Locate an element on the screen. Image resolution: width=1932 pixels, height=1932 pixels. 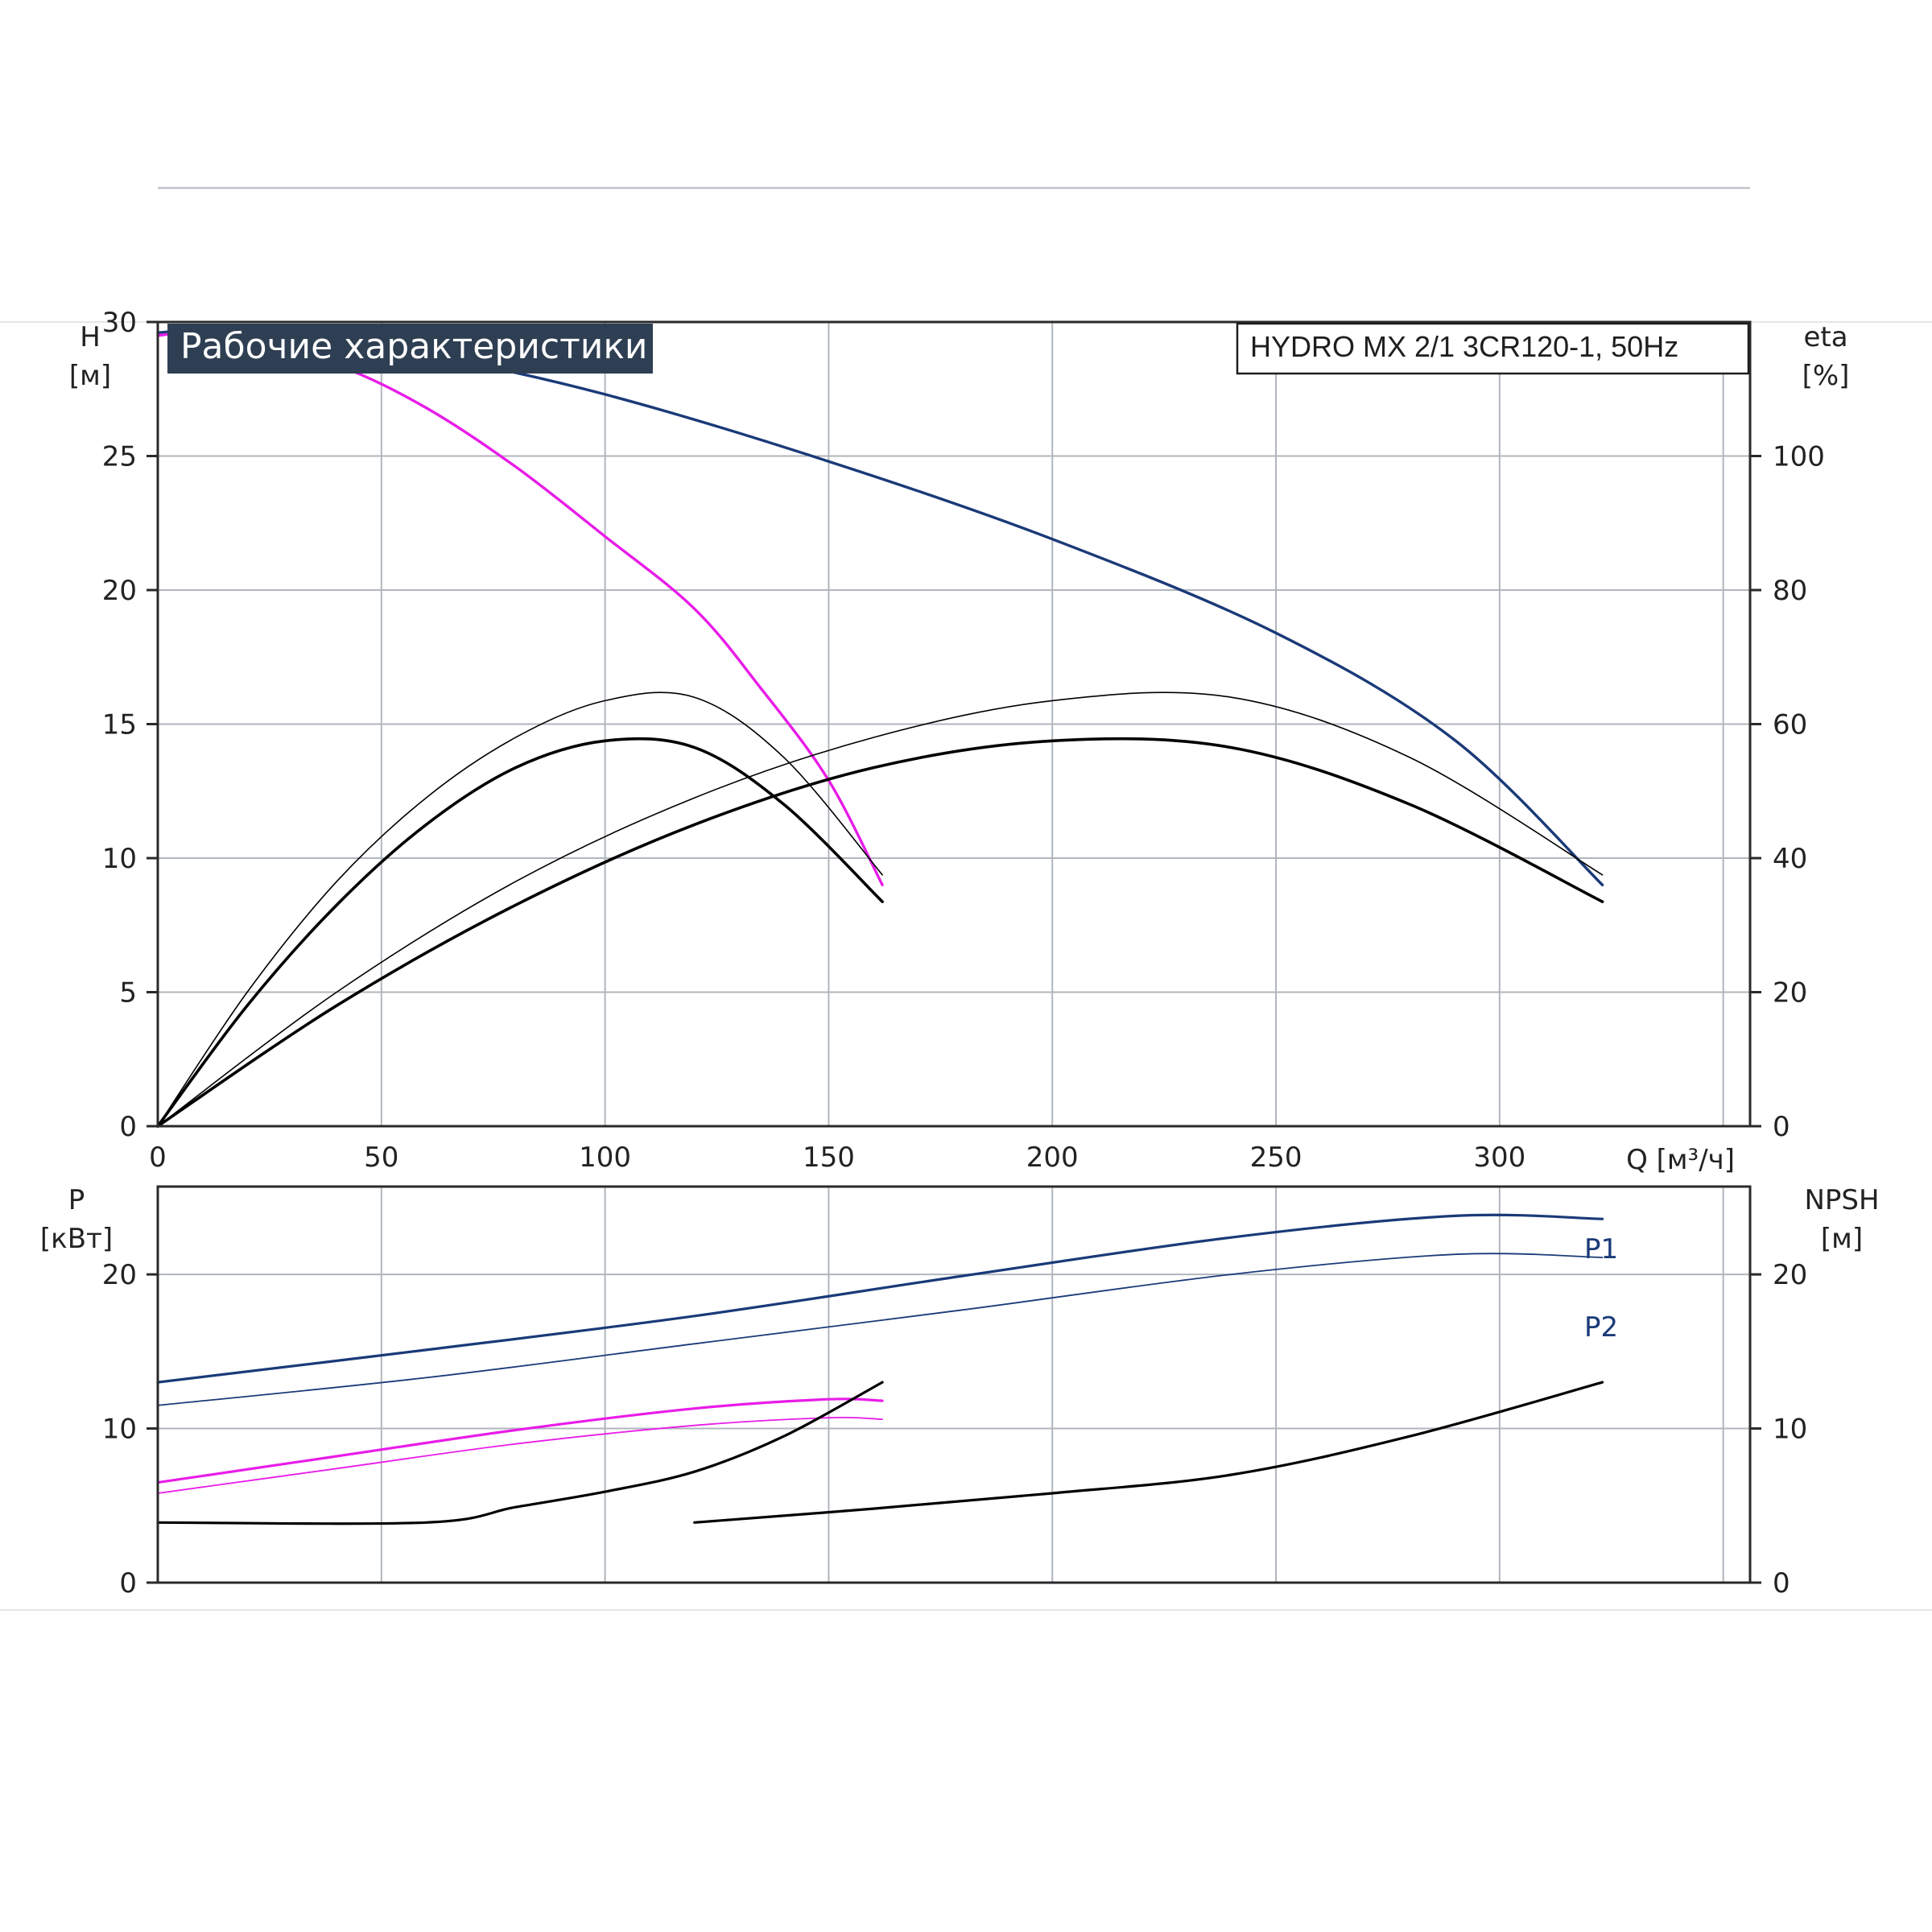
npsh-axis-title: NPSH is located at coordinates (1841, 1200).